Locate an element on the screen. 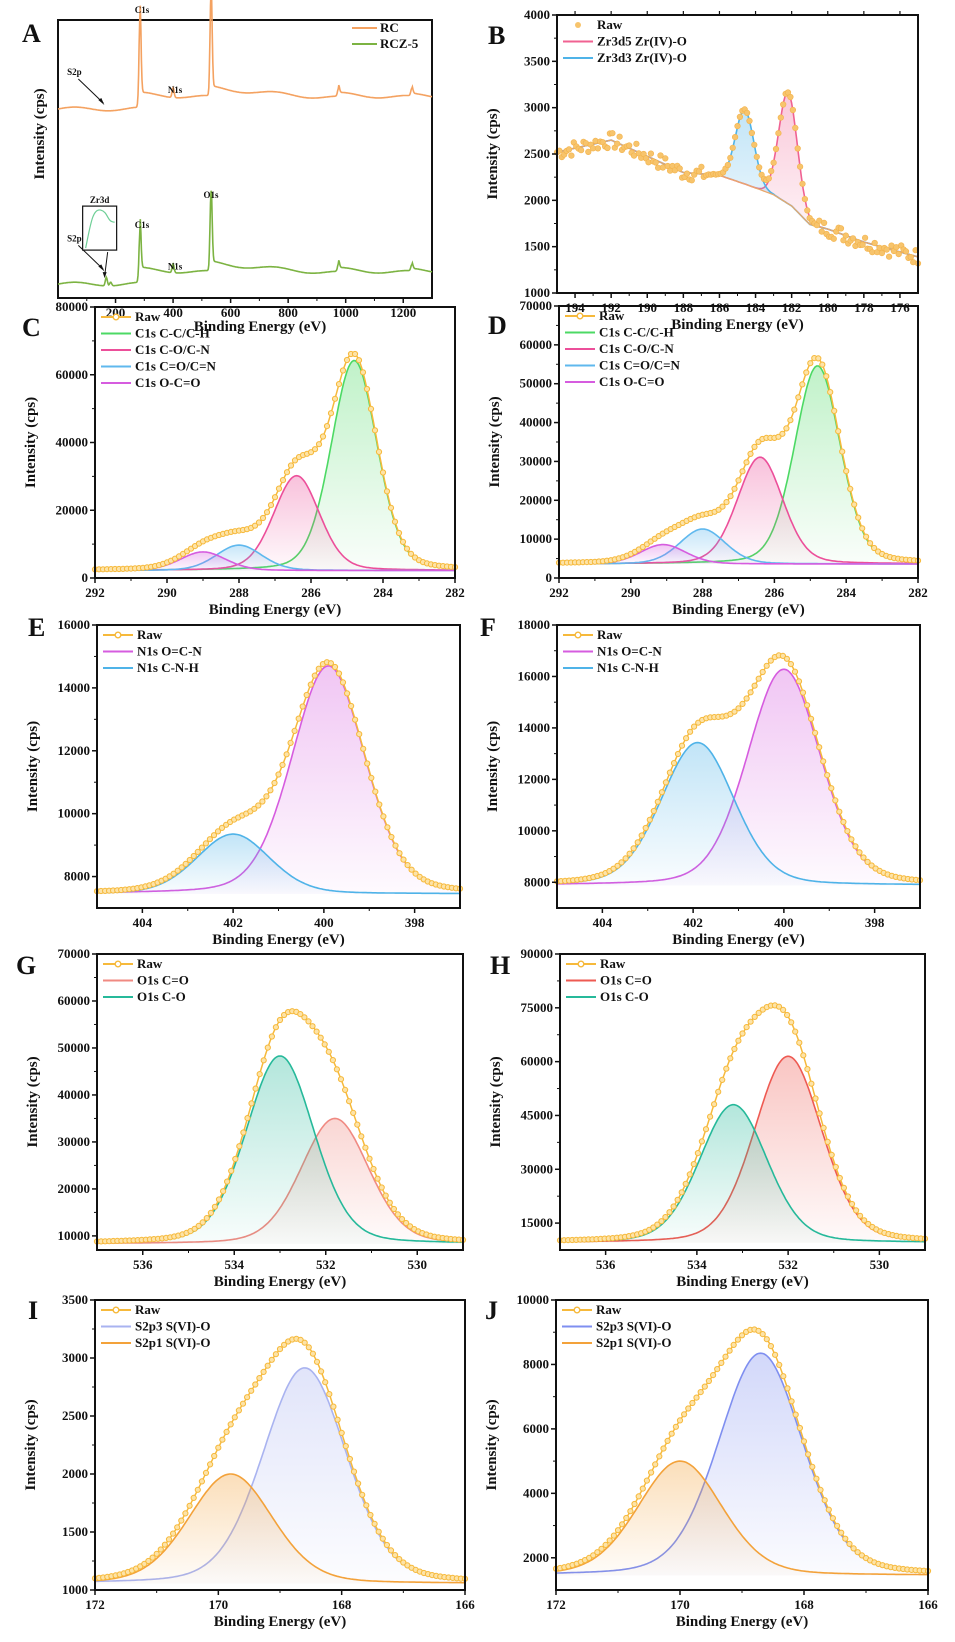 This screenshot has height=1642, width=955. legend-label: C1s O-C=O is located at coordinates (168, 382).